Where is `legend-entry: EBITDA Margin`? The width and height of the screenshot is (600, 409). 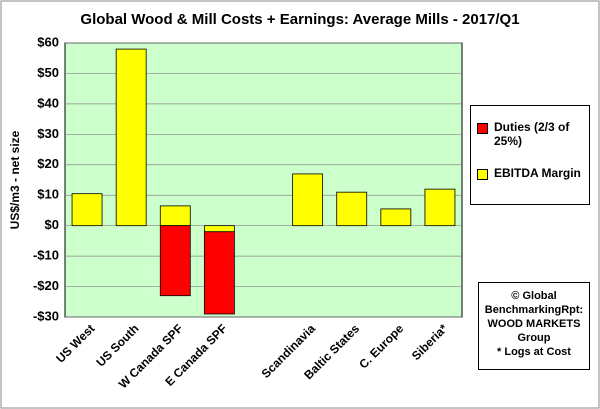 legend-entry: EBITDA Margin is located at coordinates (530, 173).